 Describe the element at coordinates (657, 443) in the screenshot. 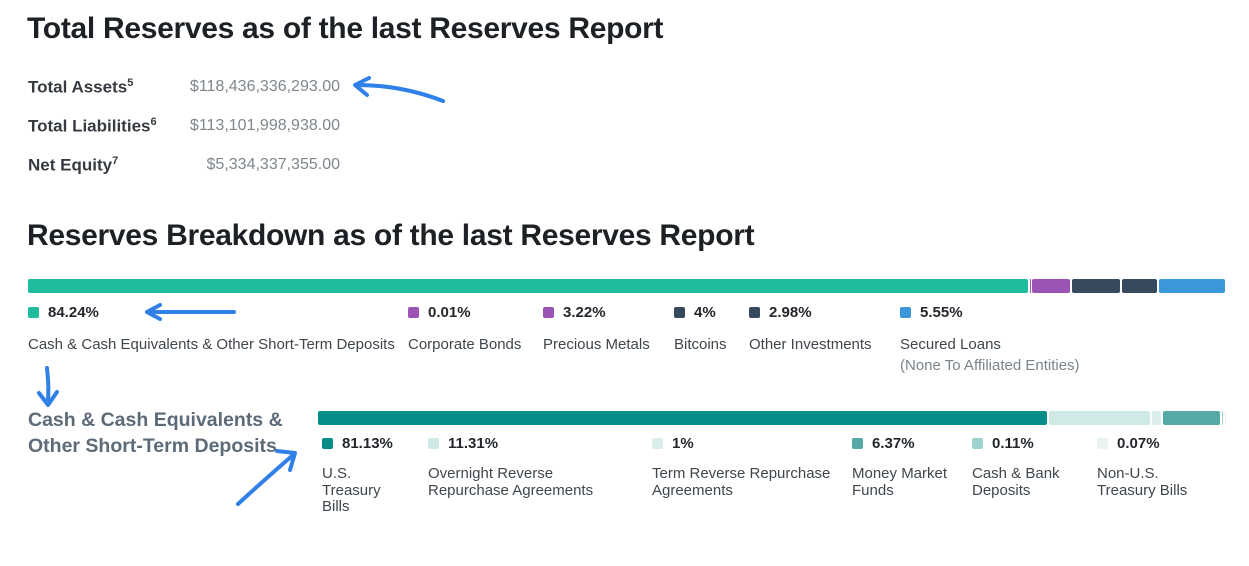

I see `legend-swatch-term-repo` at that location.